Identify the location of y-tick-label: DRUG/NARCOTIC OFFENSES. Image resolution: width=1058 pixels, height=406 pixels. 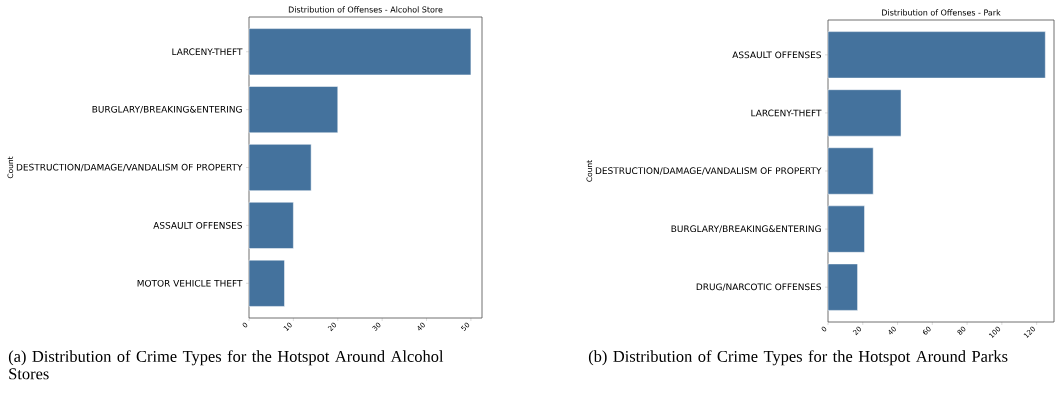
(758, 287).